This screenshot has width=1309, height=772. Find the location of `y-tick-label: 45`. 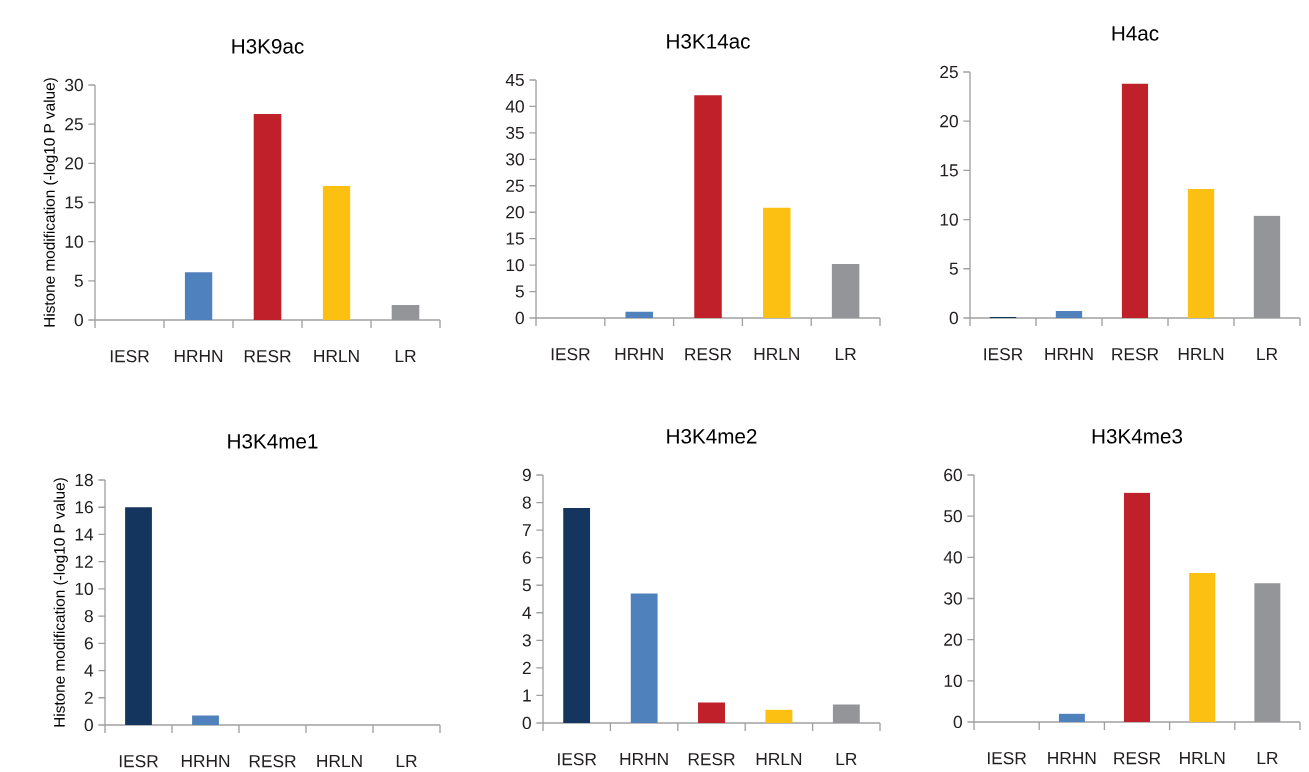

y-tick-label: 45 is located at coordinates (514, 80).